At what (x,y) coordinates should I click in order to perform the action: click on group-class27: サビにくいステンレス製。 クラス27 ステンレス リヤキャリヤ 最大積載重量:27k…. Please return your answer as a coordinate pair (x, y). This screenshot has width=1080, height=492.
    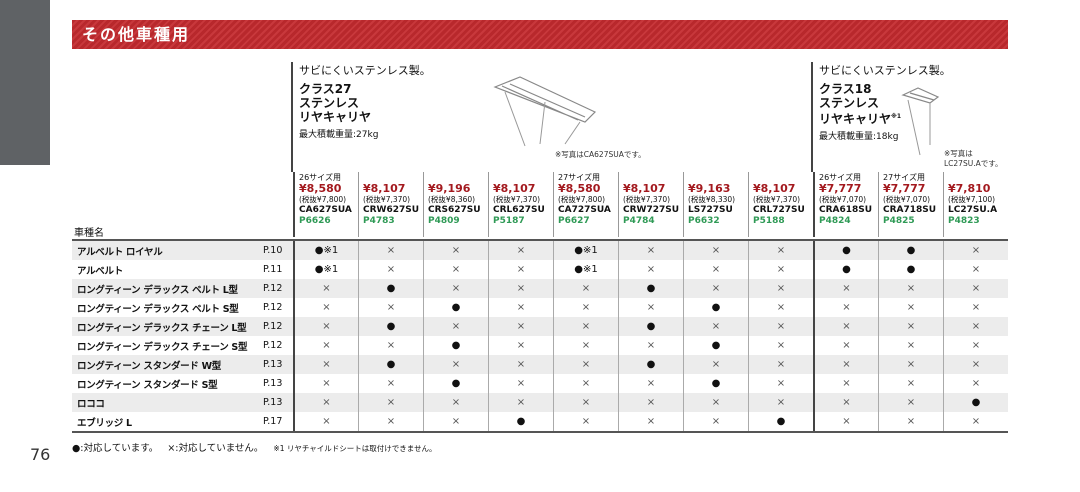
    Looking at the image, I should click on (361, 117).